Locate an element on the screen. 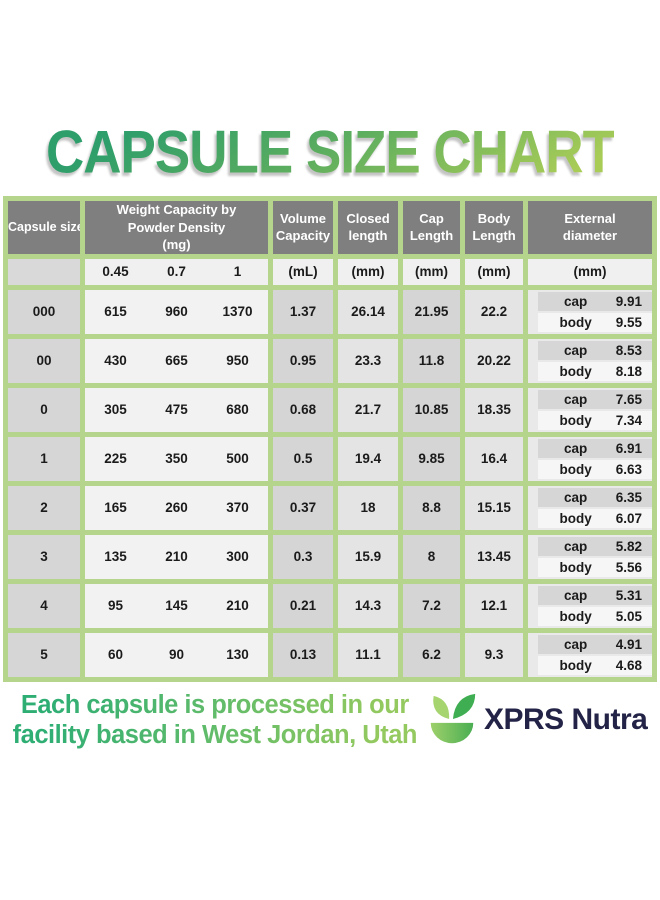  header-closed-length: Closed length is located at coordinates (368, 227).